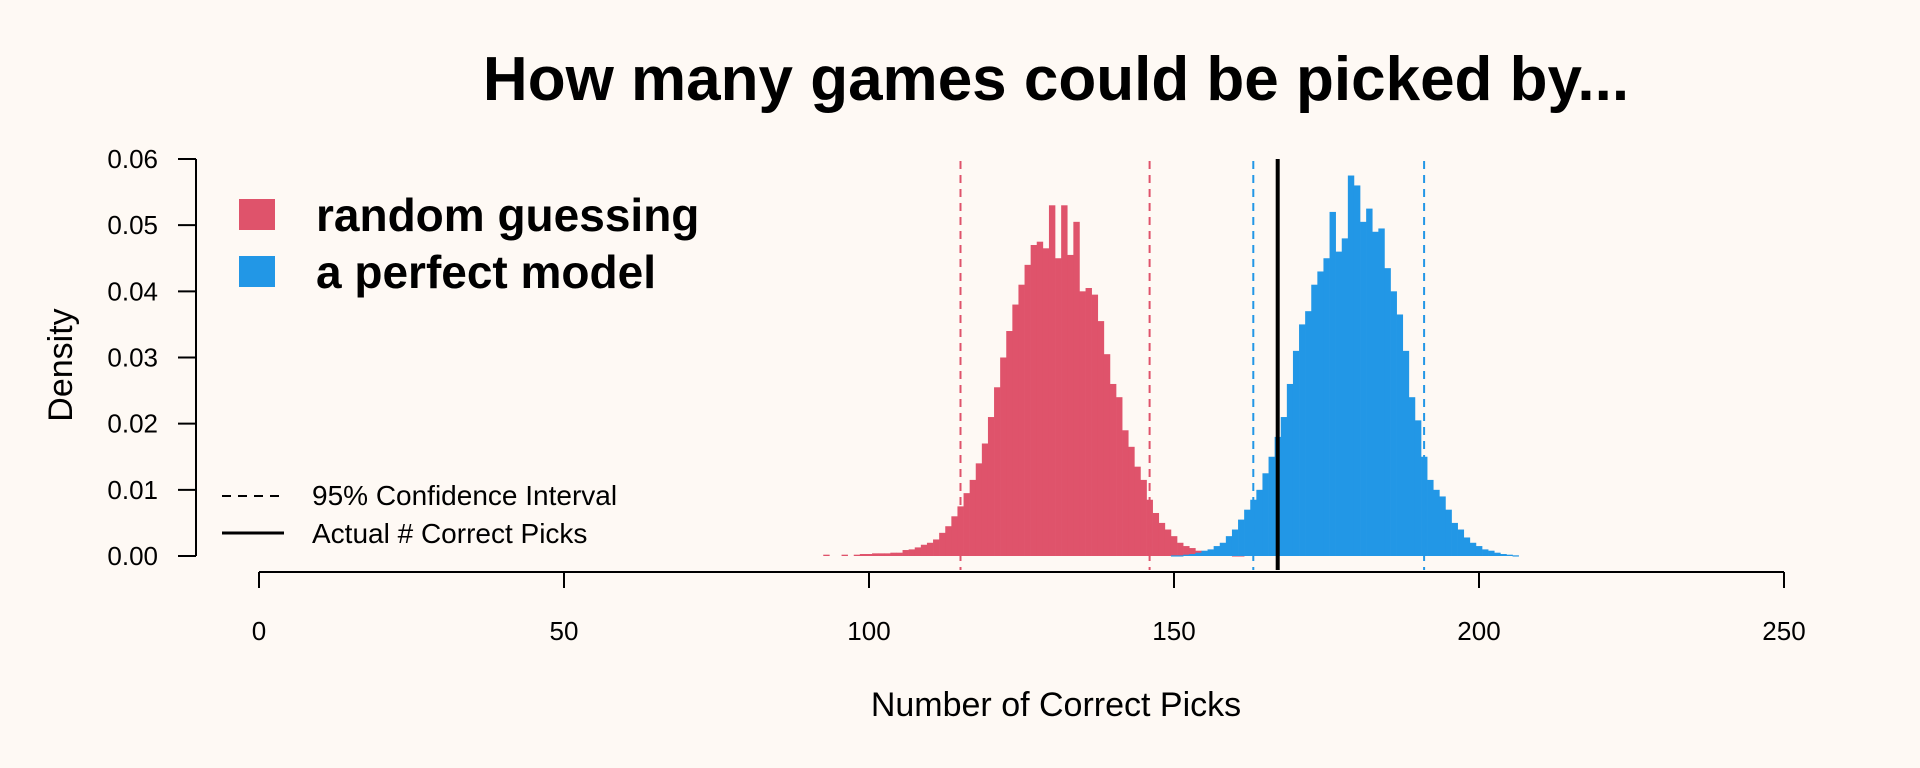 This screenshot has width=1920, height=768. What do you see at coordinates (132, 159) in the screenshot?
I see `y-tick-label: 0.06` at bounding box center [132, 159].